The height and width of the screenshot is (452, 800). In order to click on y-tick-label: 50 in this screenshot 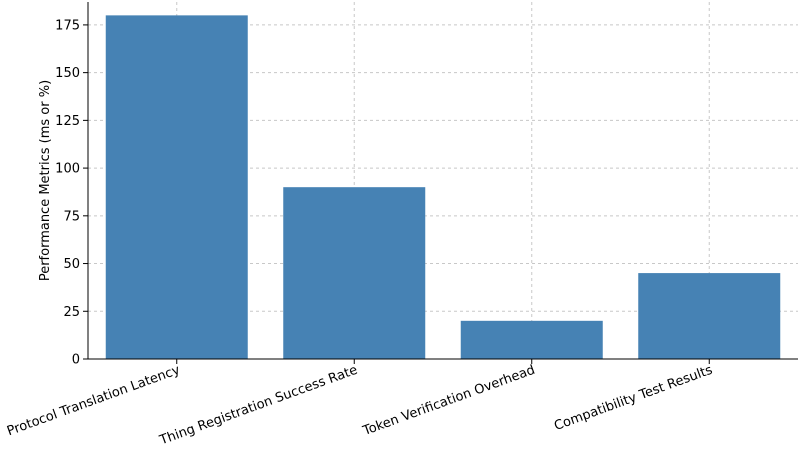, I will do `click(71, 264)`.